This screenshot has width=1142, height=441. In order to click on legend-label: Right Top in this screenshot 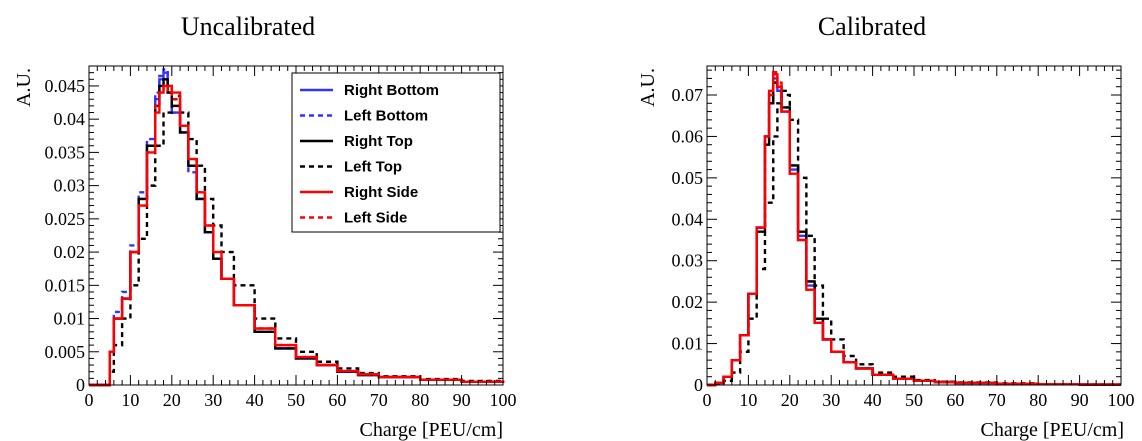, I will do `click(378, 141)`.